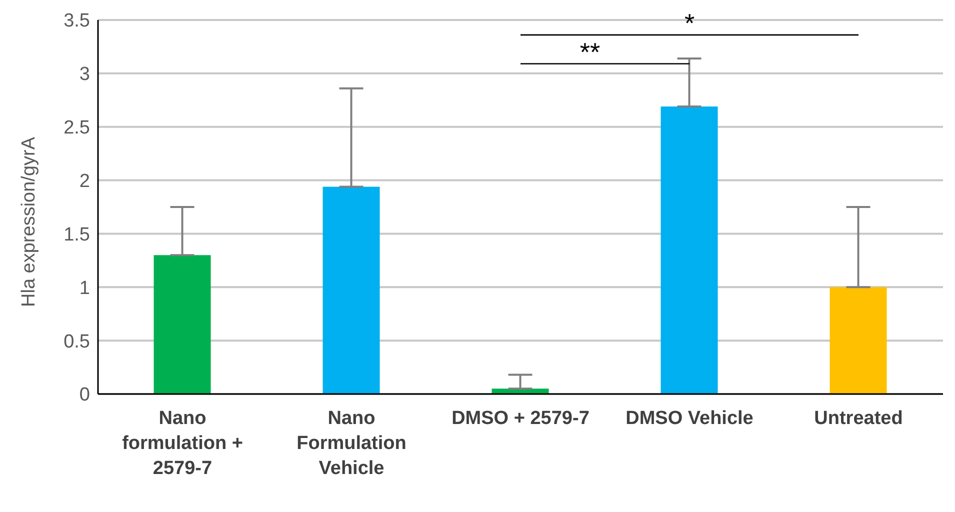 Image resolution: width=955 pixels, height=512 pixels. What do you see at coordinates (351, 443) in the screenshot?
I see `x-tick-label: Nano Formulation Vehicle` at bounding box center [351, 443].